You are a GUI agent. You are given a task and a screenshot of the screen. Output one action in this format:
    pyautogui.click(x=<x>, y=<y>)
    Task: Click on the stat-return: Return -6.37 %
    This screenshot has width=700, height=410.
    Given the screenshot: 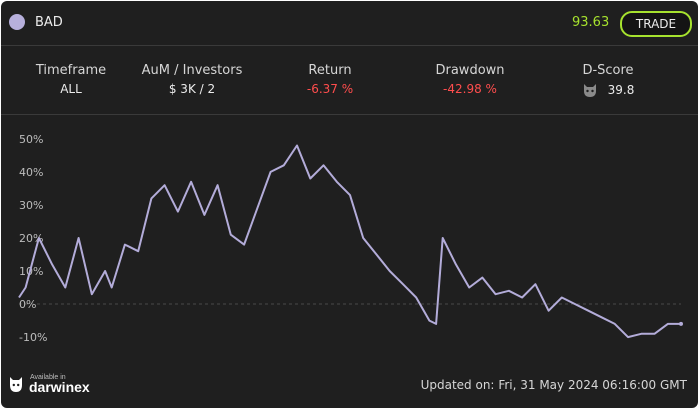 What is the action you would take?
    pyautogui.click(x=330, y=79)
    